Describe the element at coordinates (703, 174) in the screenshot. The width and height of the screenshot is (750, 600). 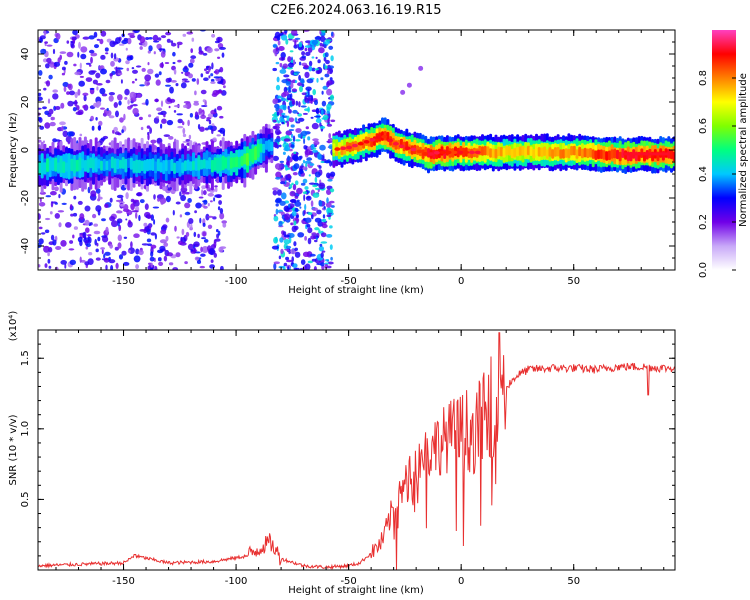
I see `colorbar-tick-label: 0.4` at that location.